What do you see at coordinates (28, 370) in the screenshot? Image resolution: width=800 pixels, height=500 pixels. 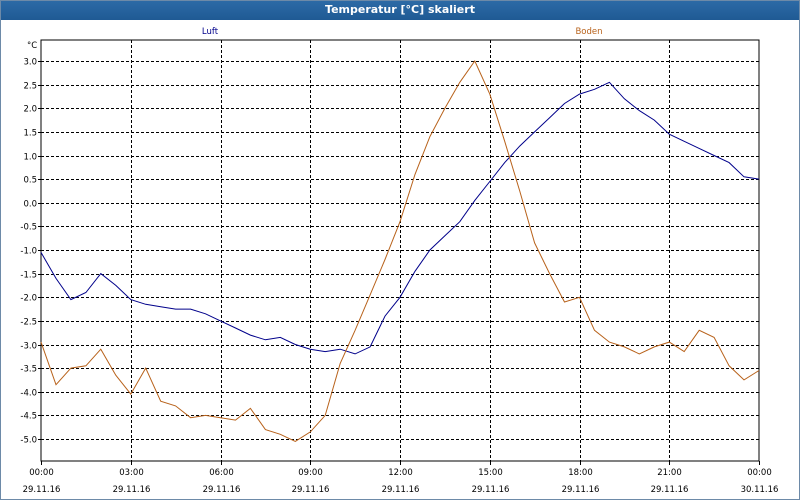 I see `y-tick-label: -3.5` at bounding box center [28, 370].